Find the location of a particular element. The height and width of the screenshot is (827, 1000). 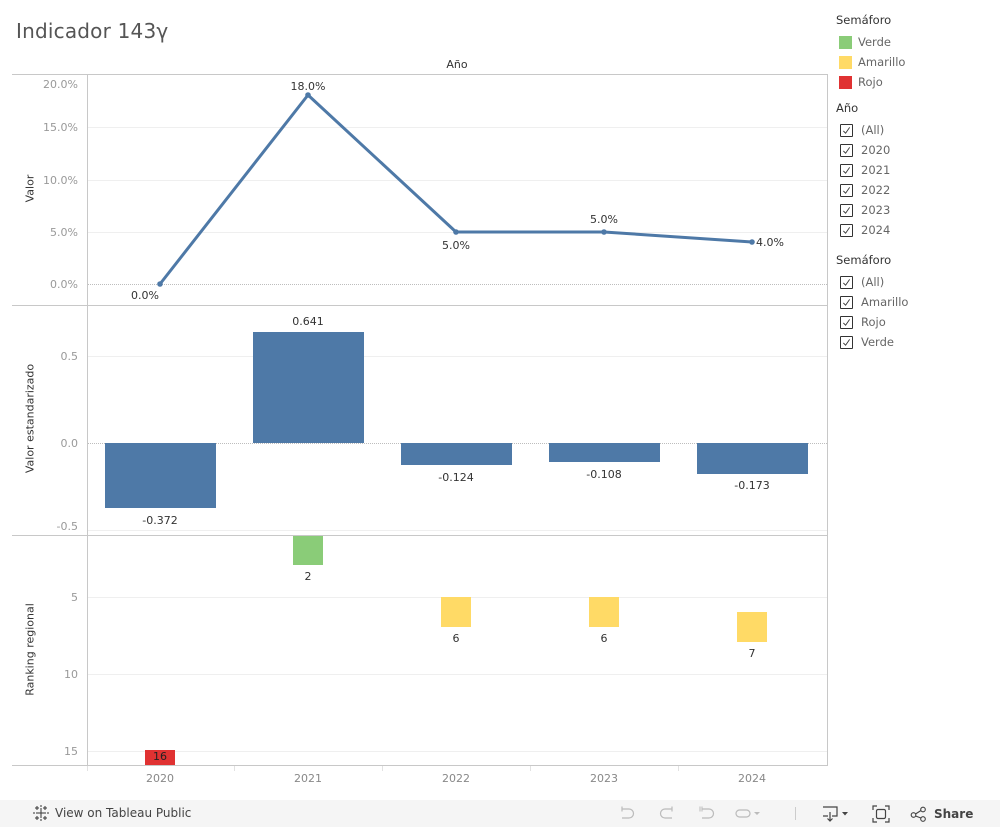

rank-mark-2023 is located at coordinates (604, 612).